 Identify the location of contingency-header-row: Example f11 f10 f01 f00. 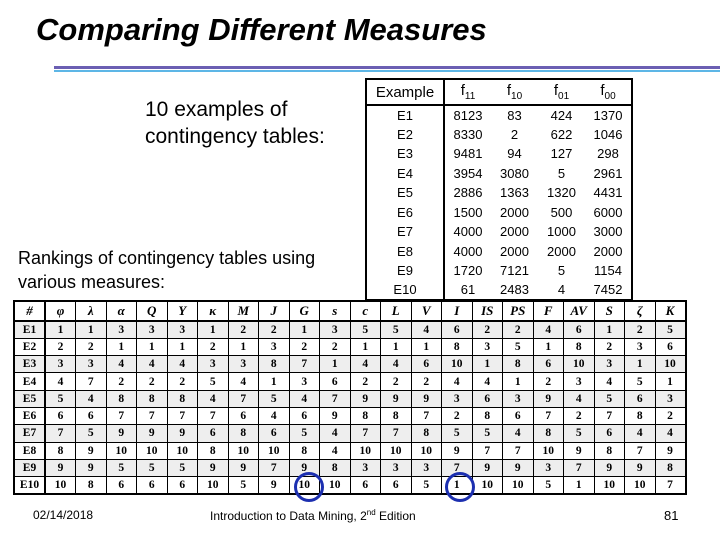
(499, 92).